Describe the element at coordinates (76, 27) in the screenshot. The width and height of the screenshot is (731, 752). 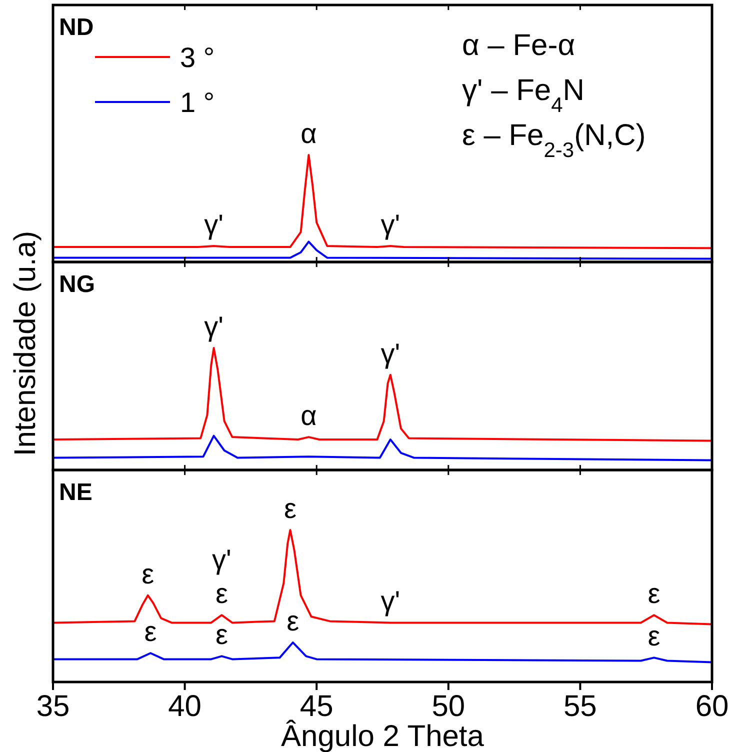
I see `chart-title: ND` at that location.